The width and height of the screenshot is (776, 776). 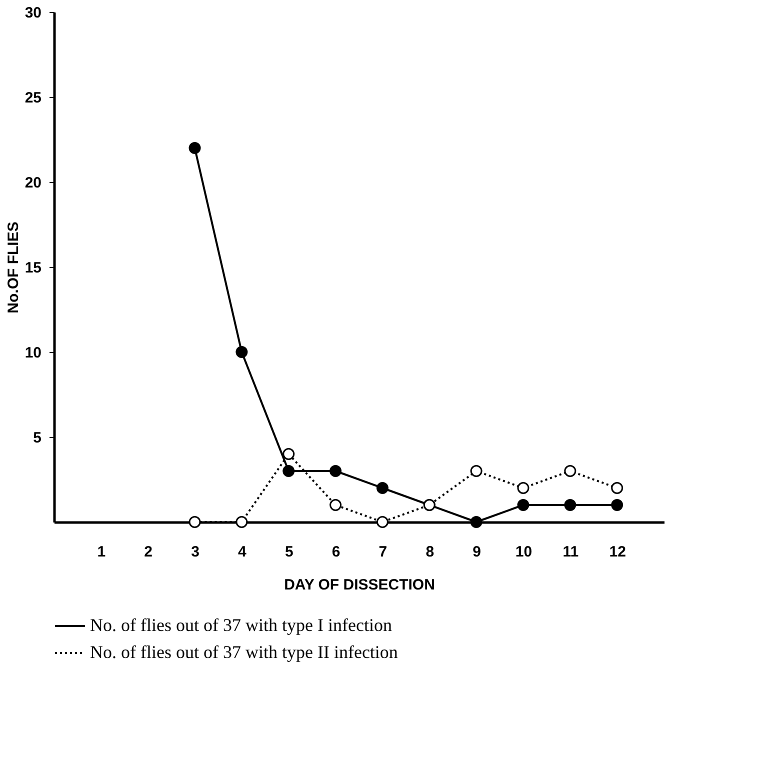 What do you see at coordinates (476, 552) in the screenshot?
I see `x-tick-label: 9` at bounding box center [476, 552].